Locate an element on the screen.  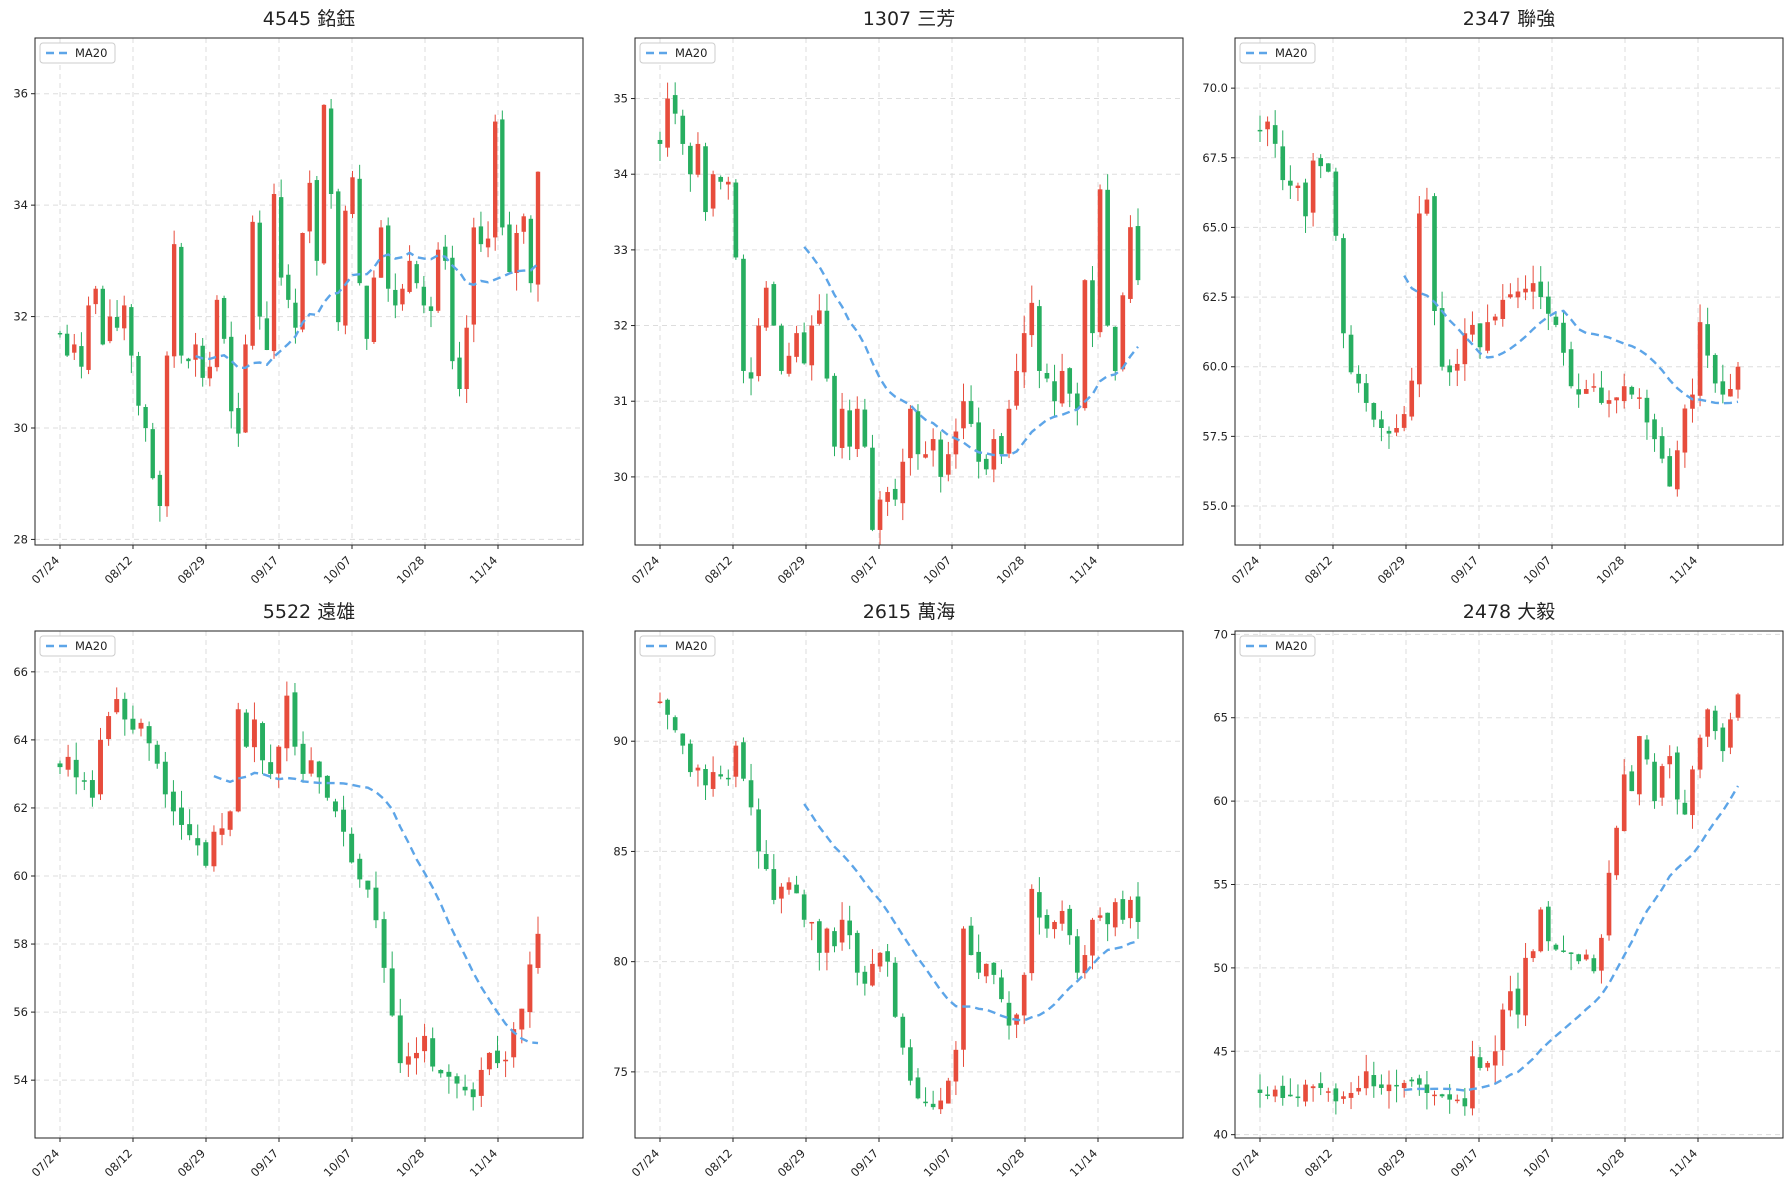
legend-box is located at coordinates (1277, 53).